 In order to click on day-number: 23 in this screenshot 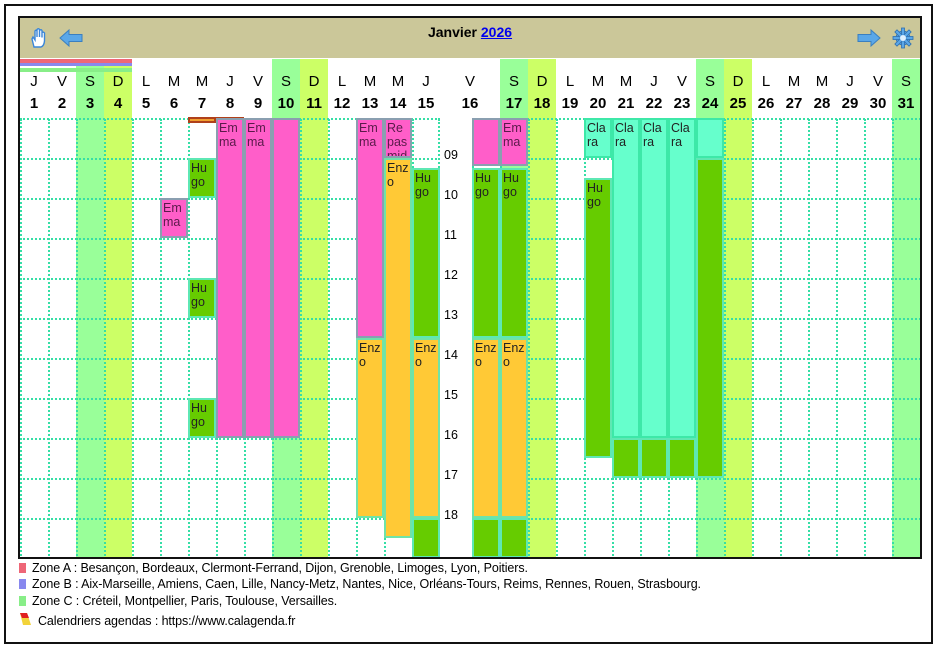, I will do `click(682, 103)`.